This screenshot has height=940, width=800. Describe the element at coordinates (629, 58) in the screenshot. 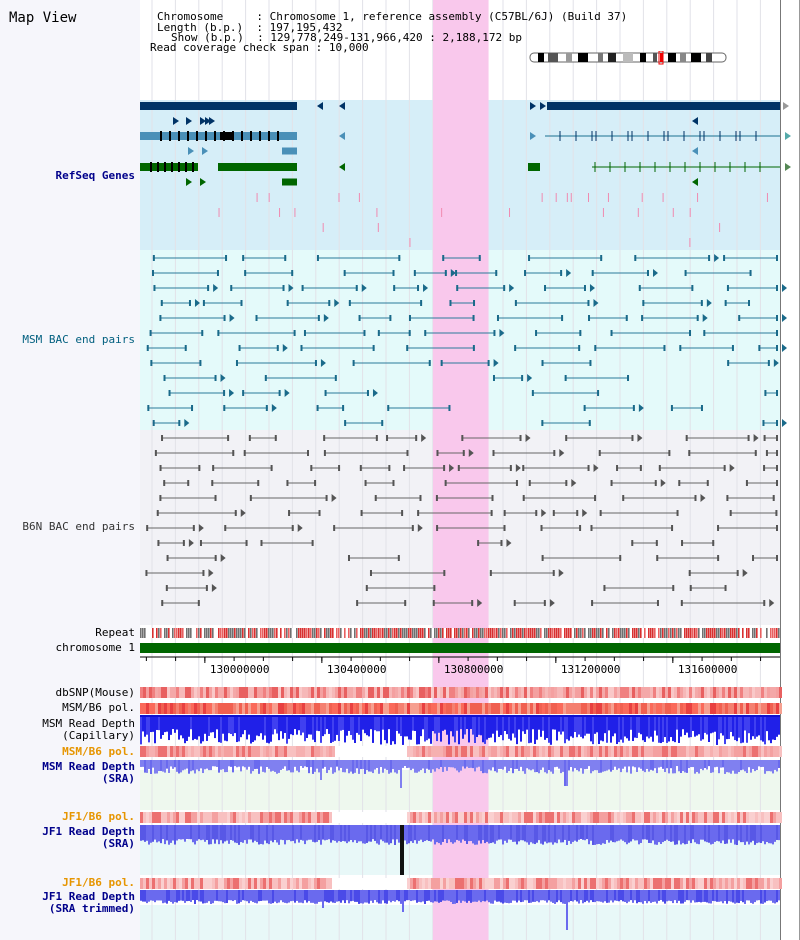

I see `chromosome-ideogram` at that location.